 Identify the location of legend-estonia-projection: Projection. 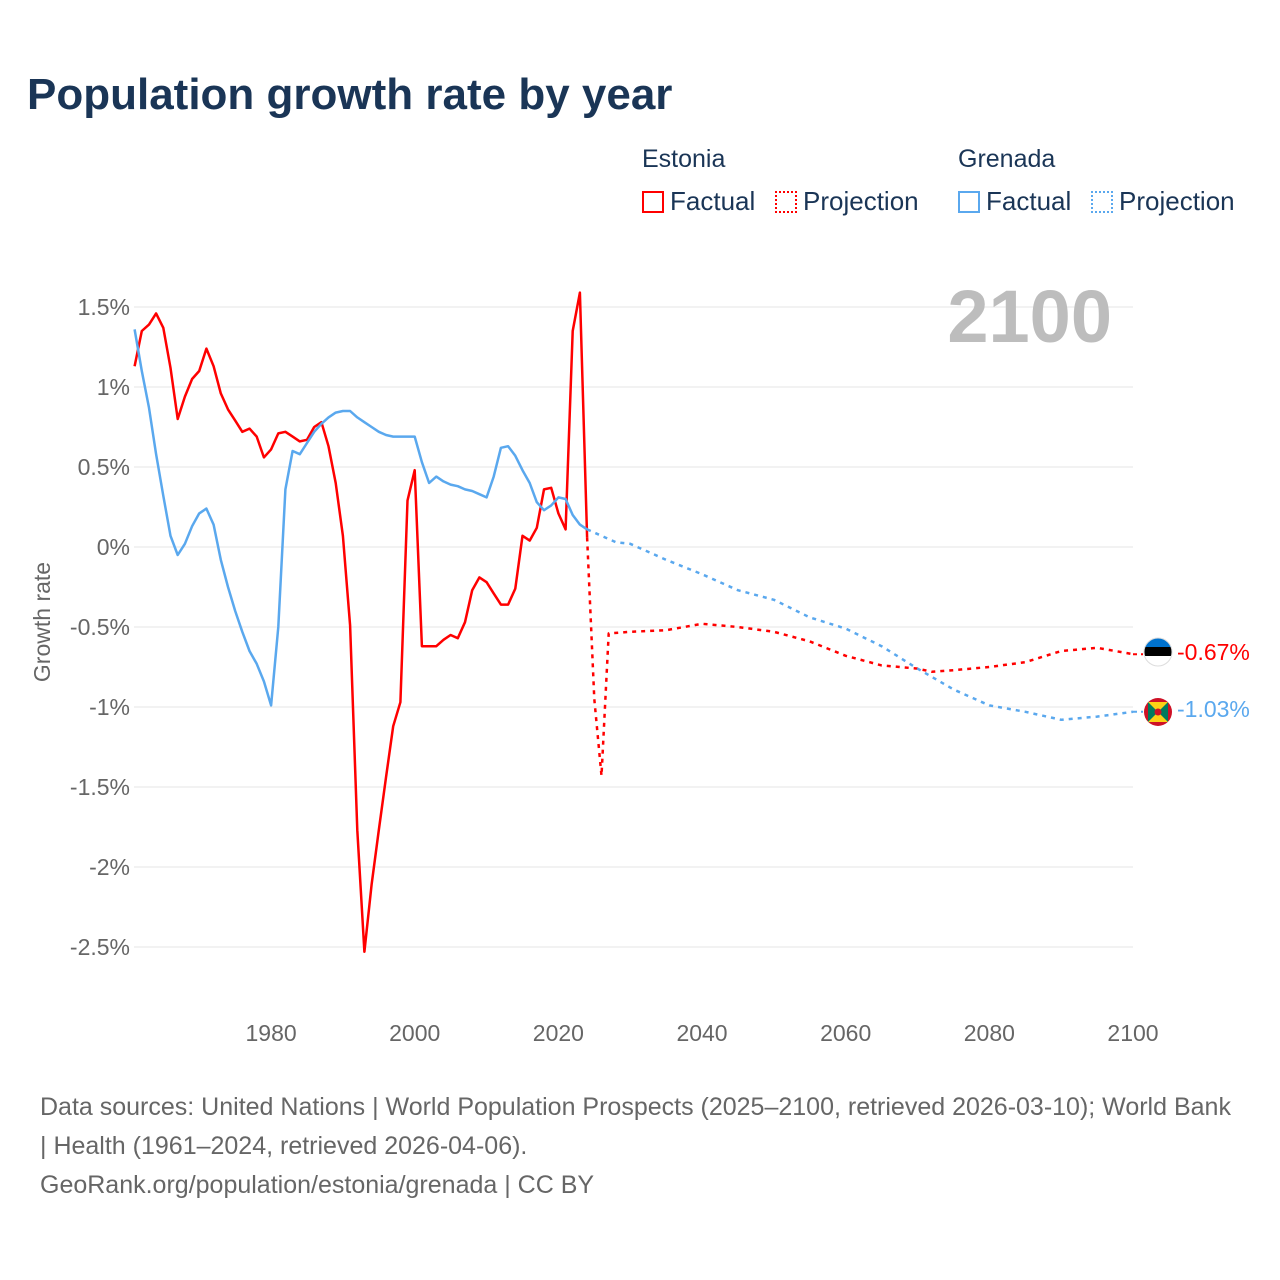
(847, 201).